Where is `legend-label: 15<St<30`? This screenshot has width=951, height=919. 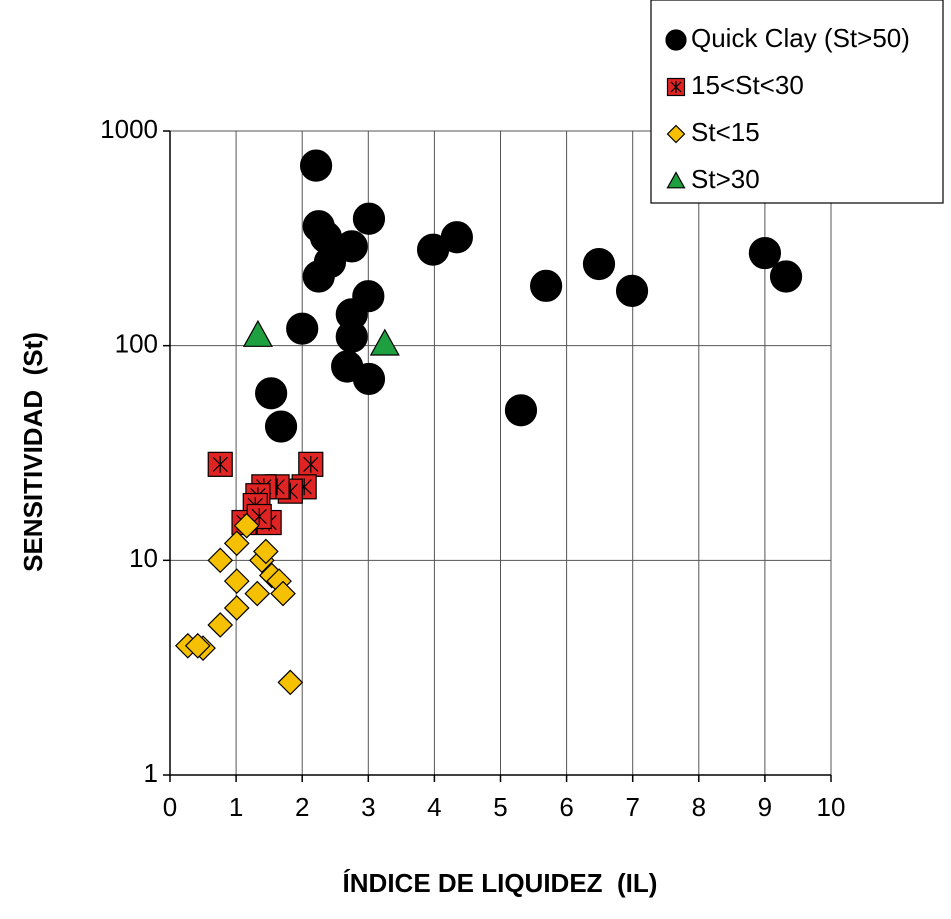
legend-label: 15<St<30 is located at coordinates (747, 85).